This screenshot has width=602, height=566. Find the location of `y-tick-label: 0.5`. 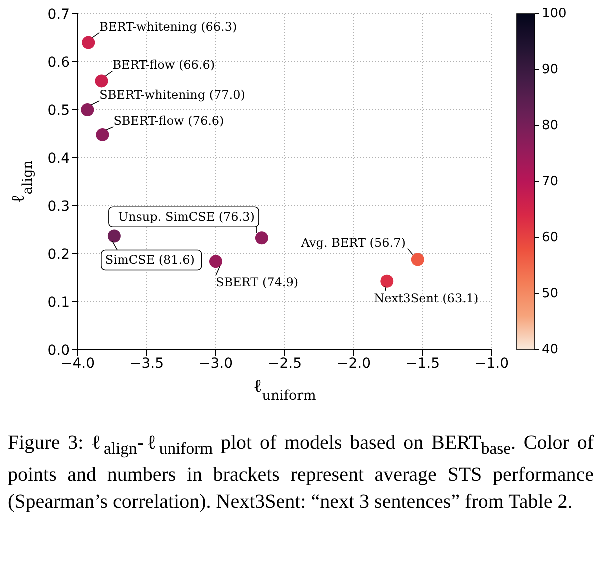

y-tick-label: 0.5 is located at coordinates (59, 110).